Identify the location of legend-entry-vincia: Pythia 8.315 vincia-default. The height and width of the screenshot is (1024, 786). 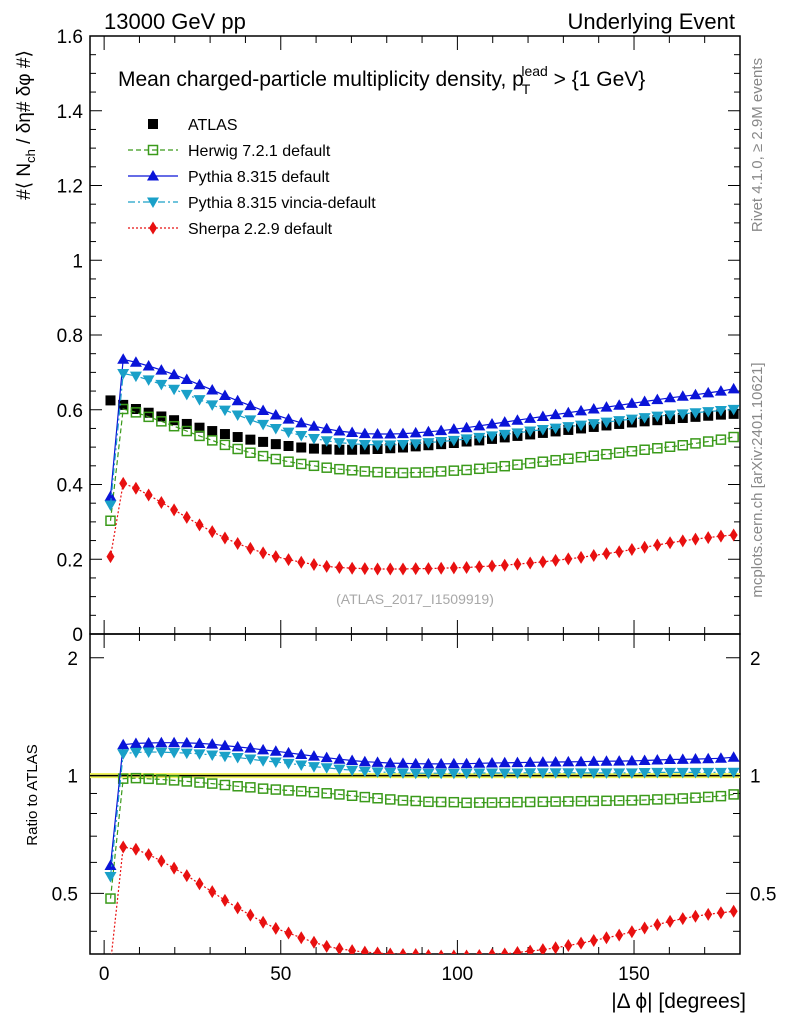
(252, 203).